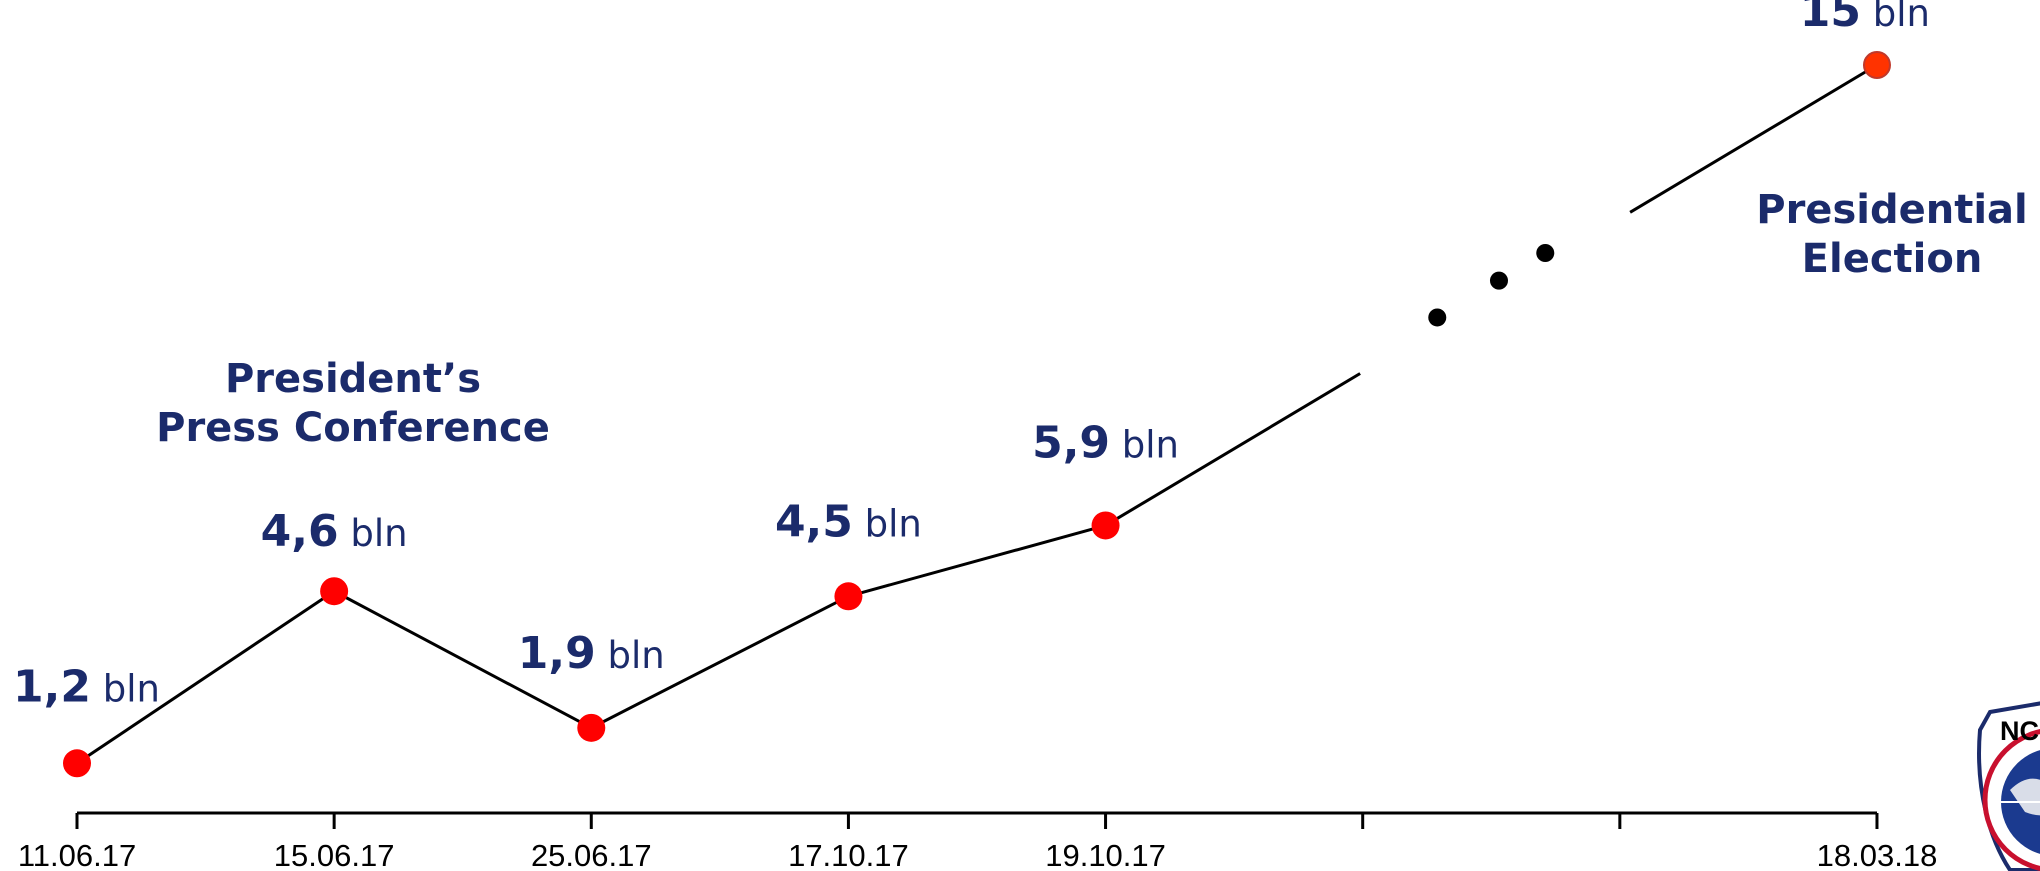 The width and height of the screenshot is (2040, 871). I want to click on data-value-label: 4,5 bln, so click(848, 521).